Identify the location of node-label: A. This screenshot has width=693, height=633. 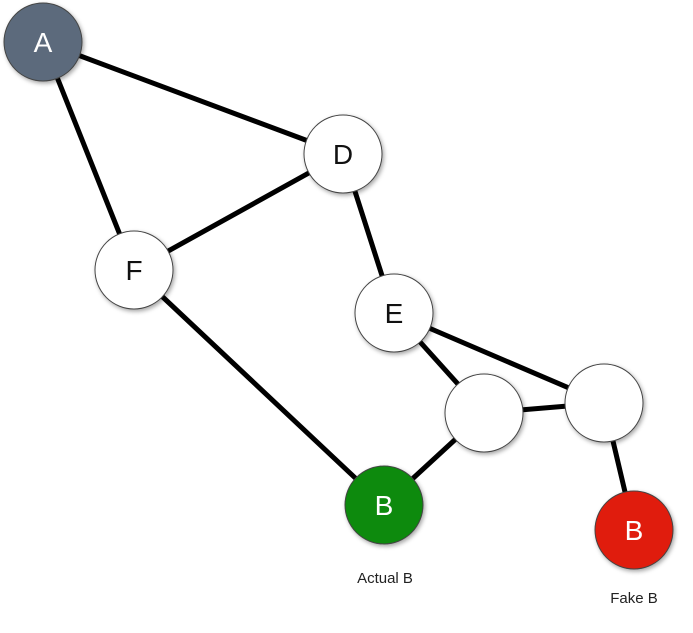
(43, 42).